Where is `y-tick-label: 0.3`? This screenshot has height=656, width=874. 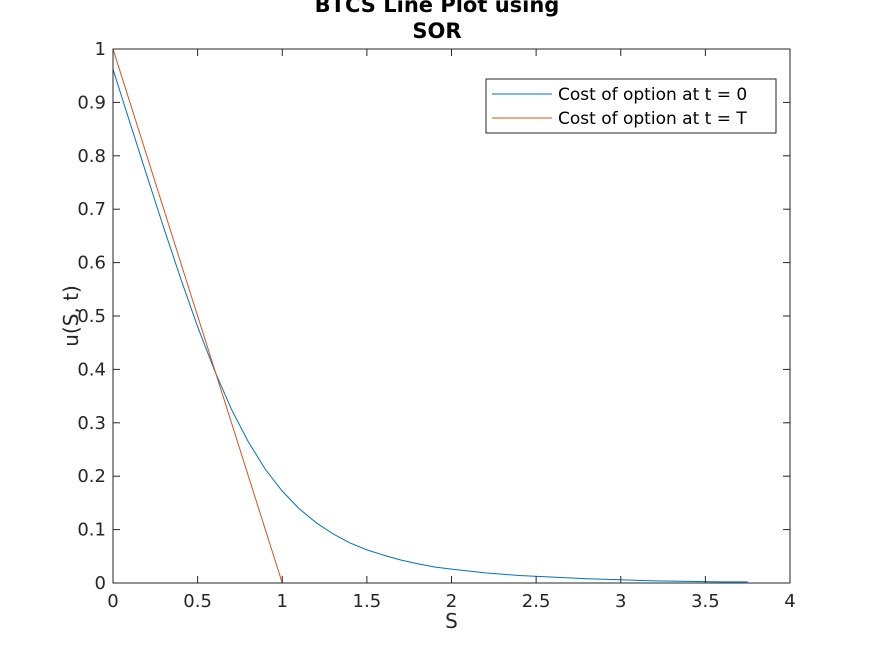
y-tick-label: 0.3 is located at coordinates (91, 423).